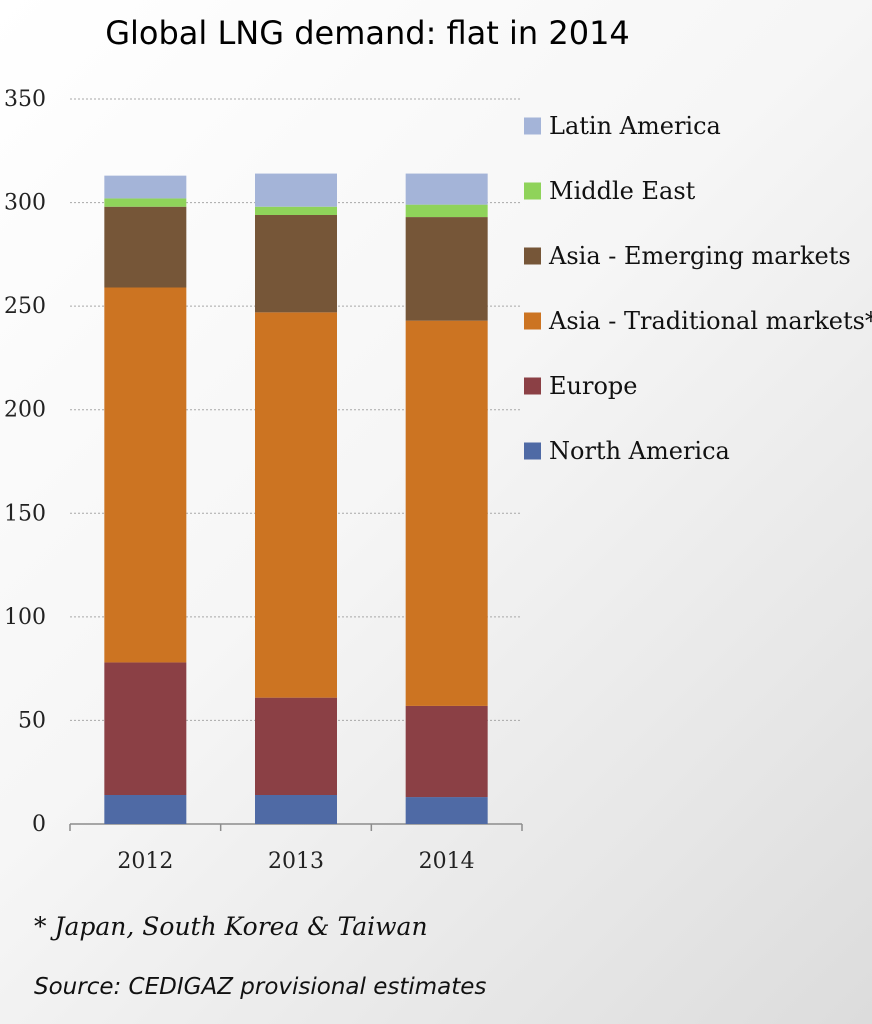  Describe the element at coordinates (145, 187) in the screenshot. I see `bar-segment-latin-america-2012` at that location.